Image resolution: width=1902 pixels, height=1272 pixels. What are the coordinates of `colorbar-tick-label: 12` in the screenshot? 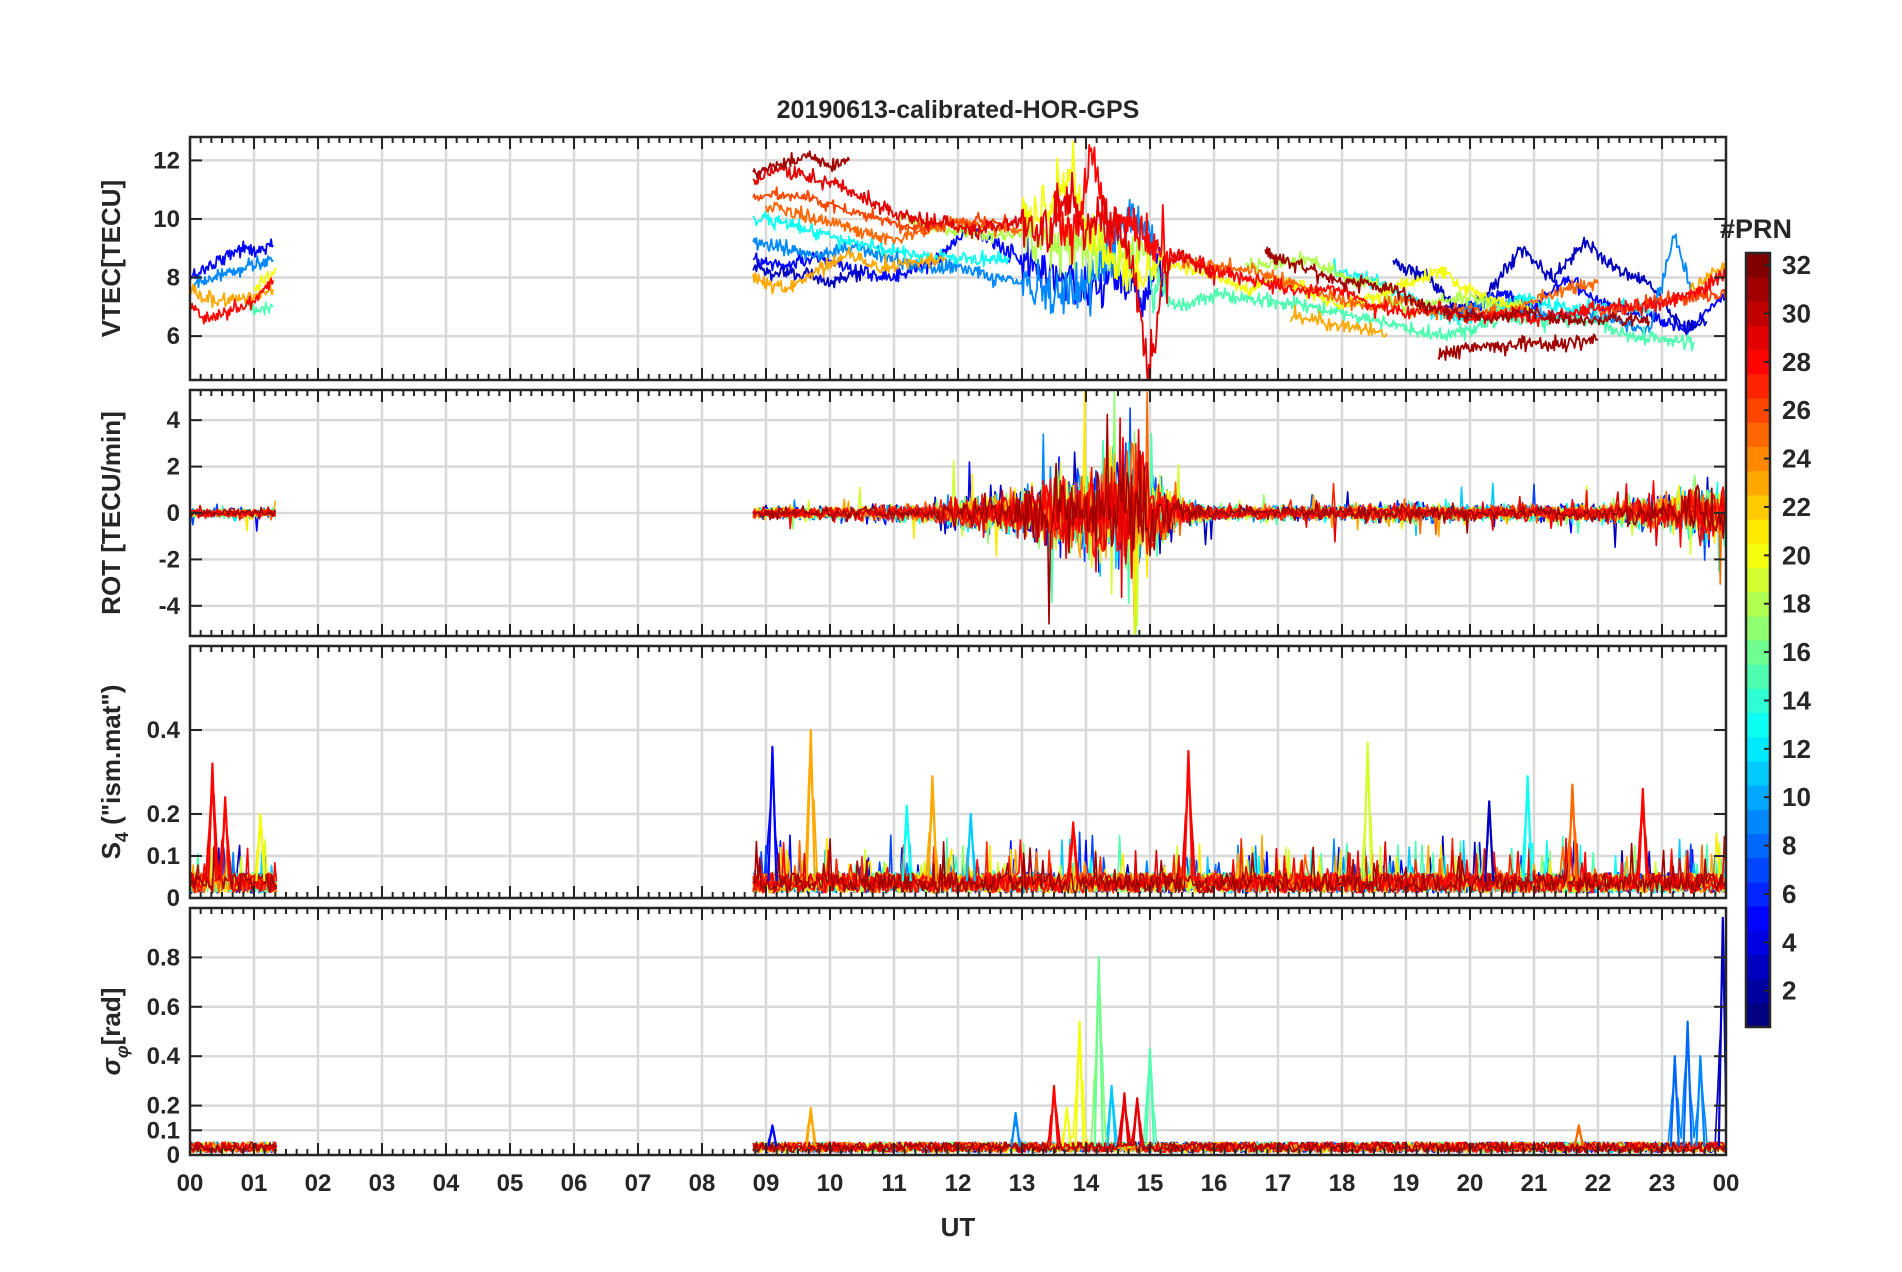 It's located at (1796, 749).